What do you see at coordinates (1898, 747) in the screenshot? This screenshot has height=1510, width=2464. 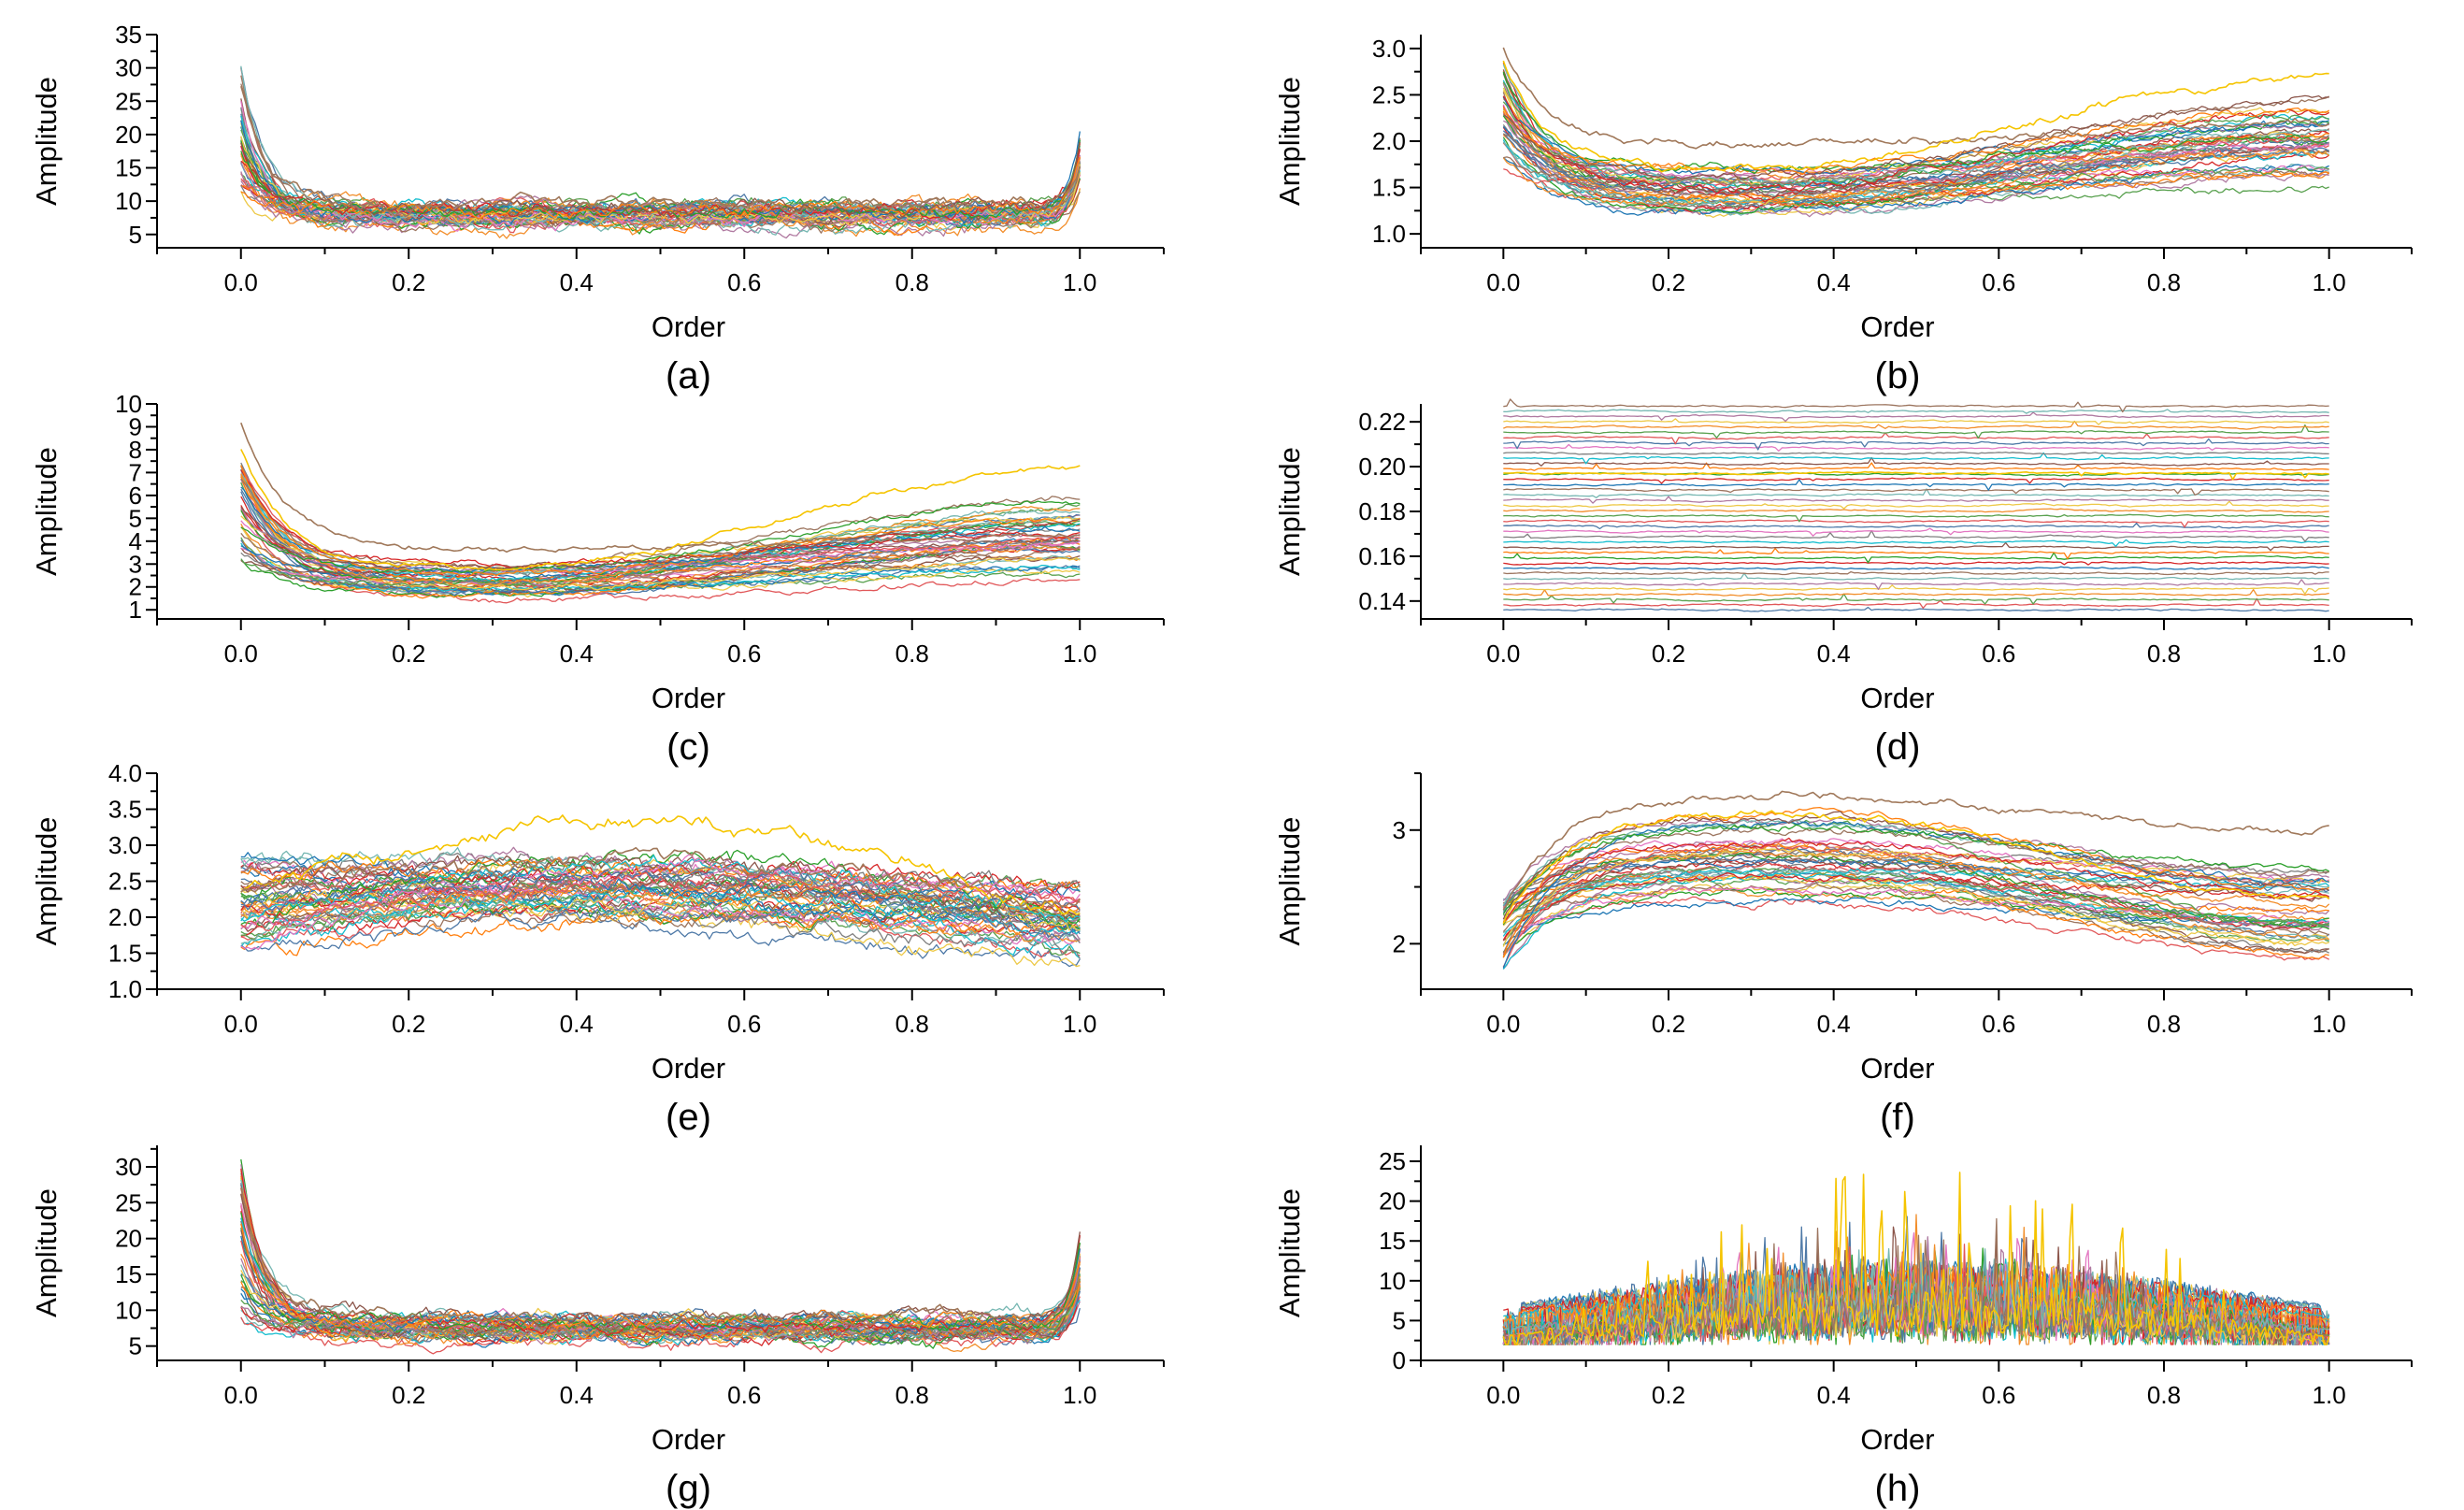 I see `panel-label: (d)` at bounding box center [1898, 747].